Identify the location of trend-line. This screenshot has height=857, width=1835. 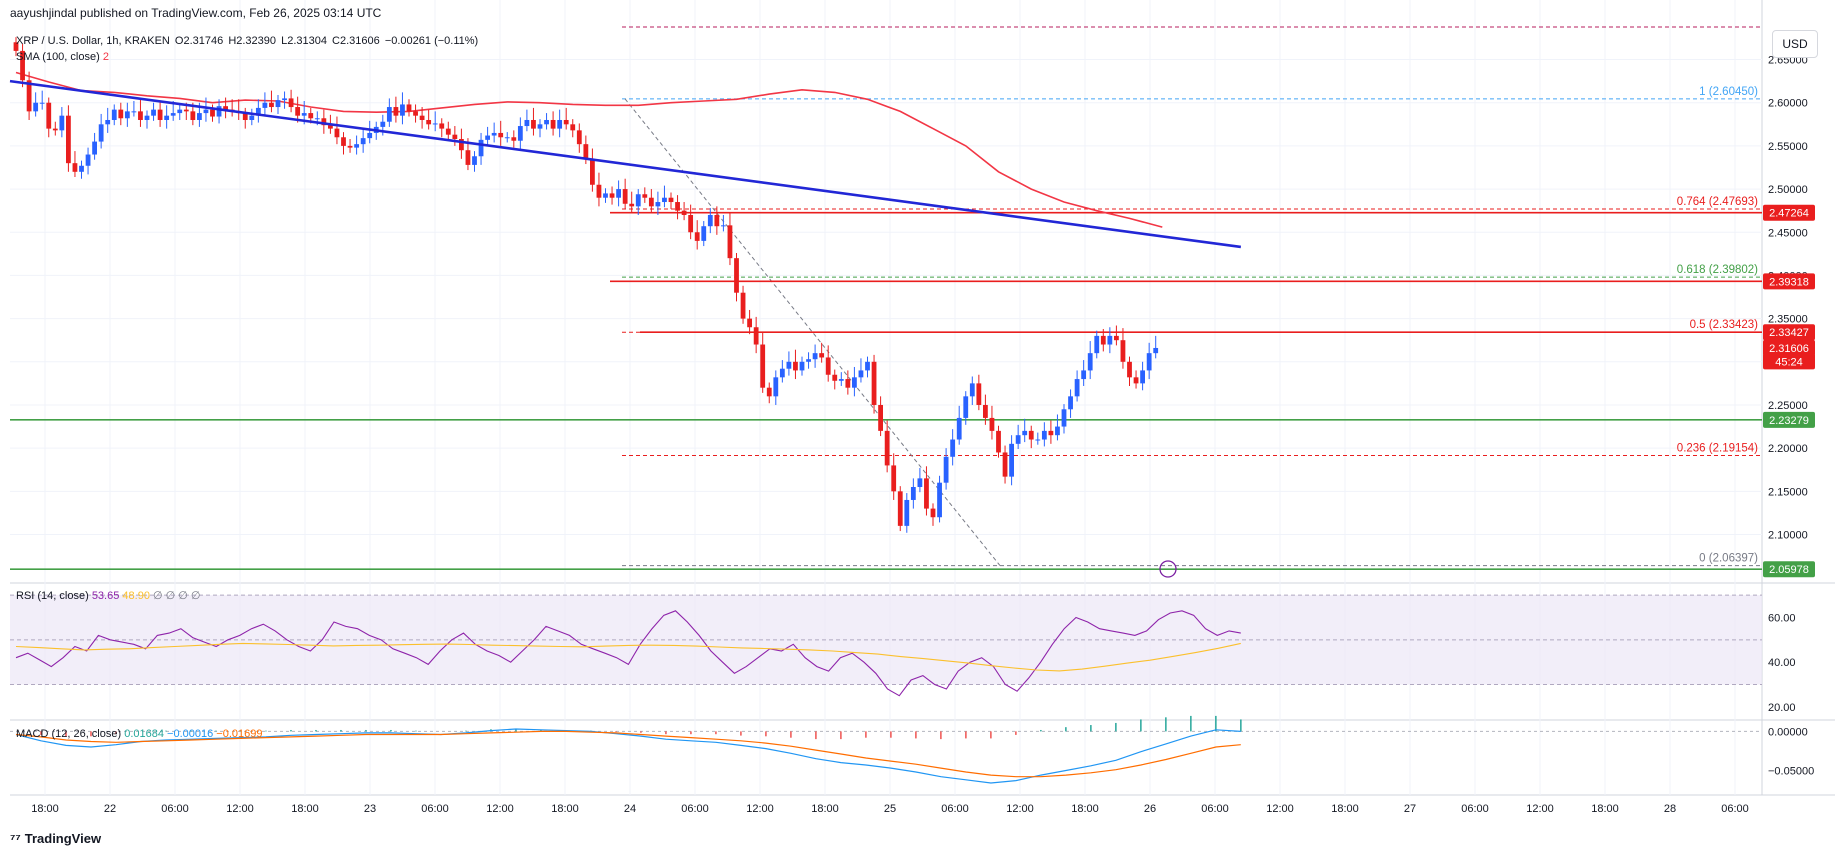
(625, 164).